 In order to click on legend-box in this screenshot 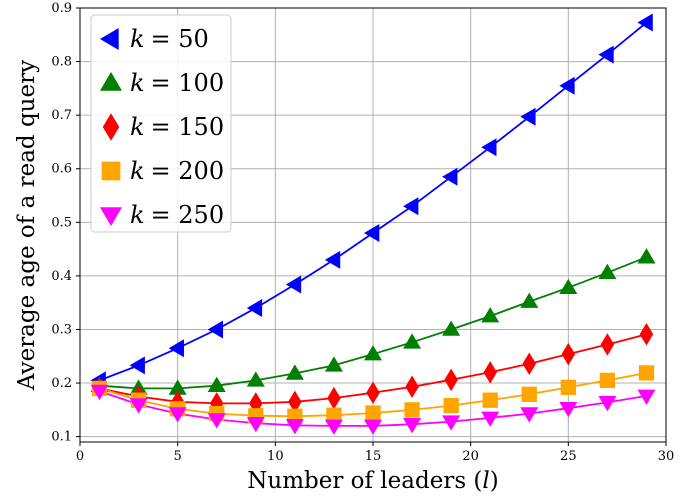, I will do `click(161, 123)`.